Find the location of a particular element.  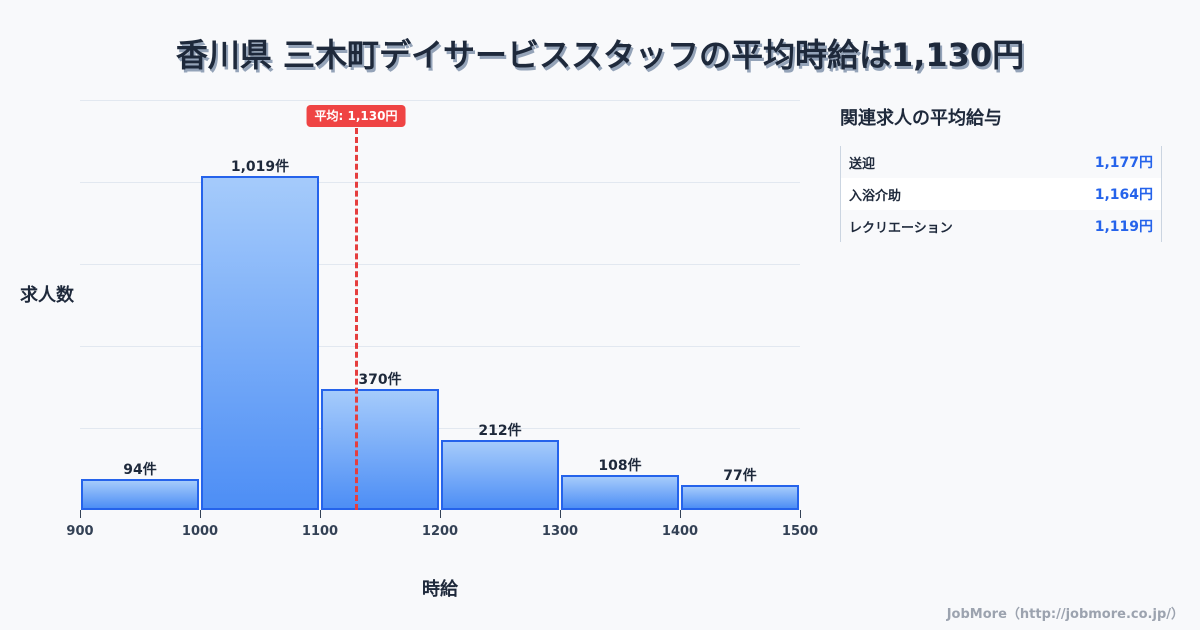

related-job-wage: 1,164円 is located at coordinates (1123, 195).